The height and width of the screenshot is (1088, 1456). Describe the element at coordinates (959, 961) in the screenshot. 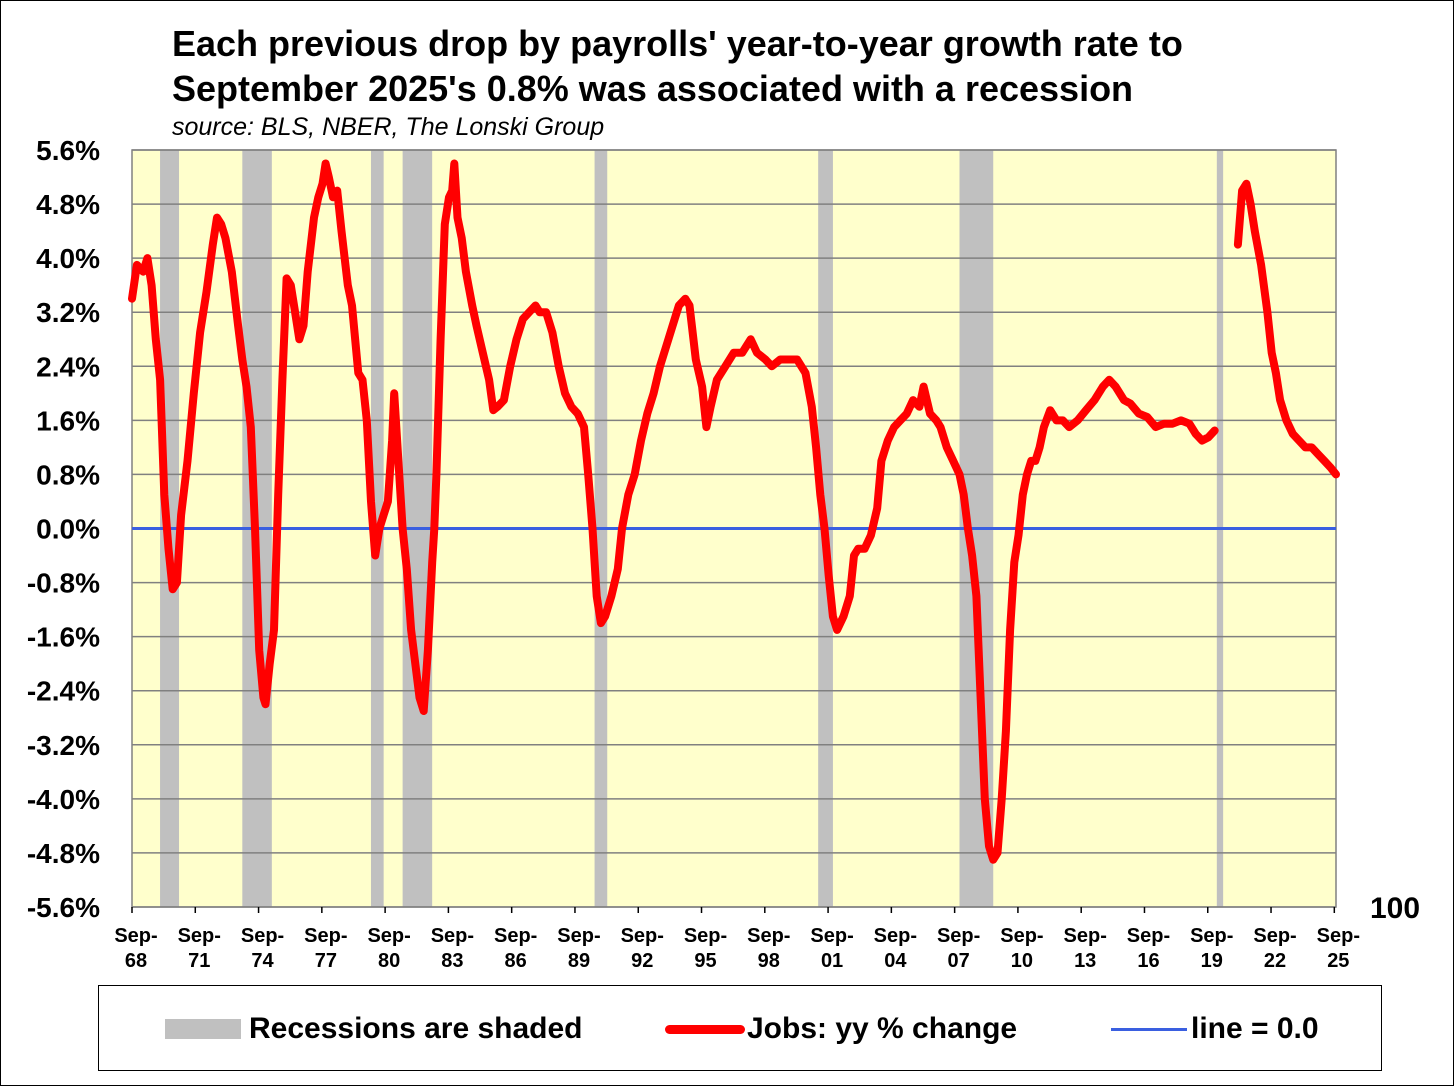

I see `x-tick-label-year: 07` at that location.